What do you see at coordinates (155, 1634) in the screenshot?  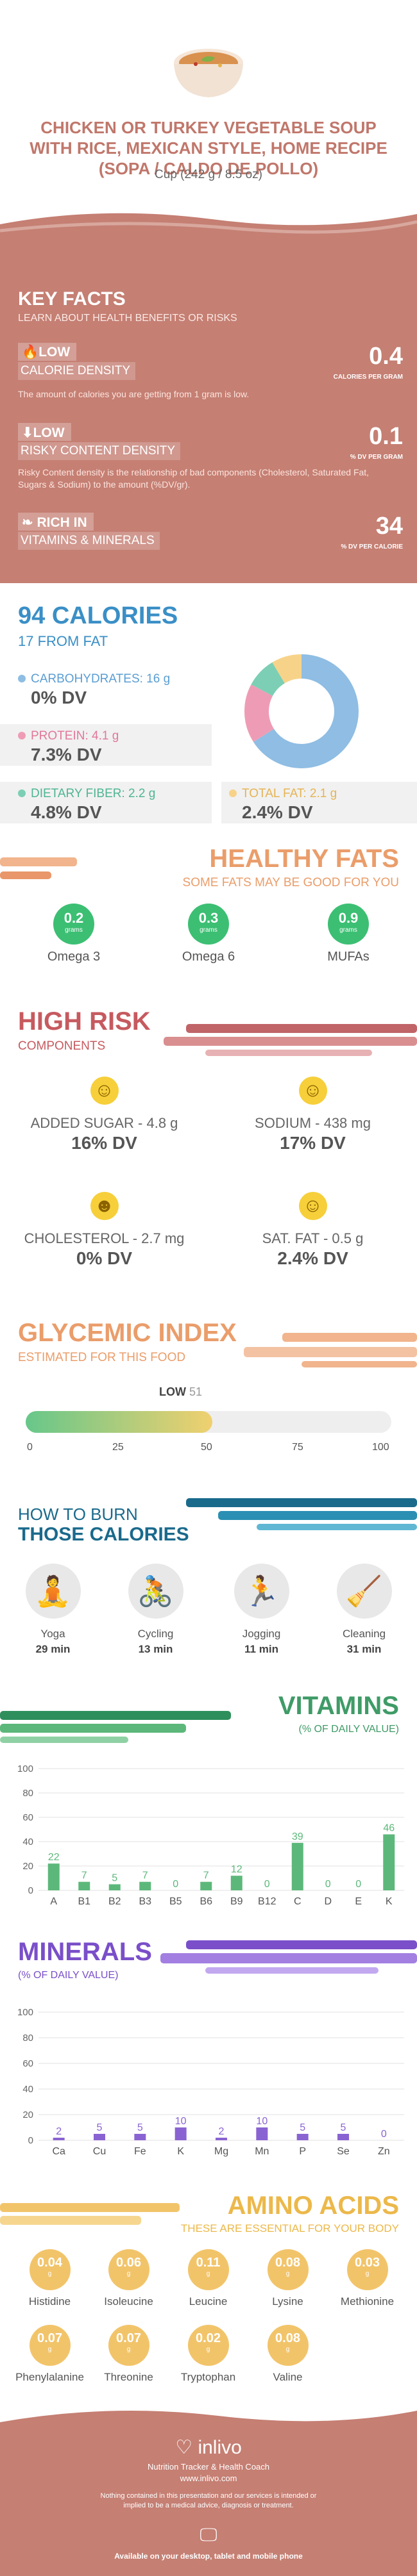 I see `activity-name: Cycling` at bounding box center [155, 1634].